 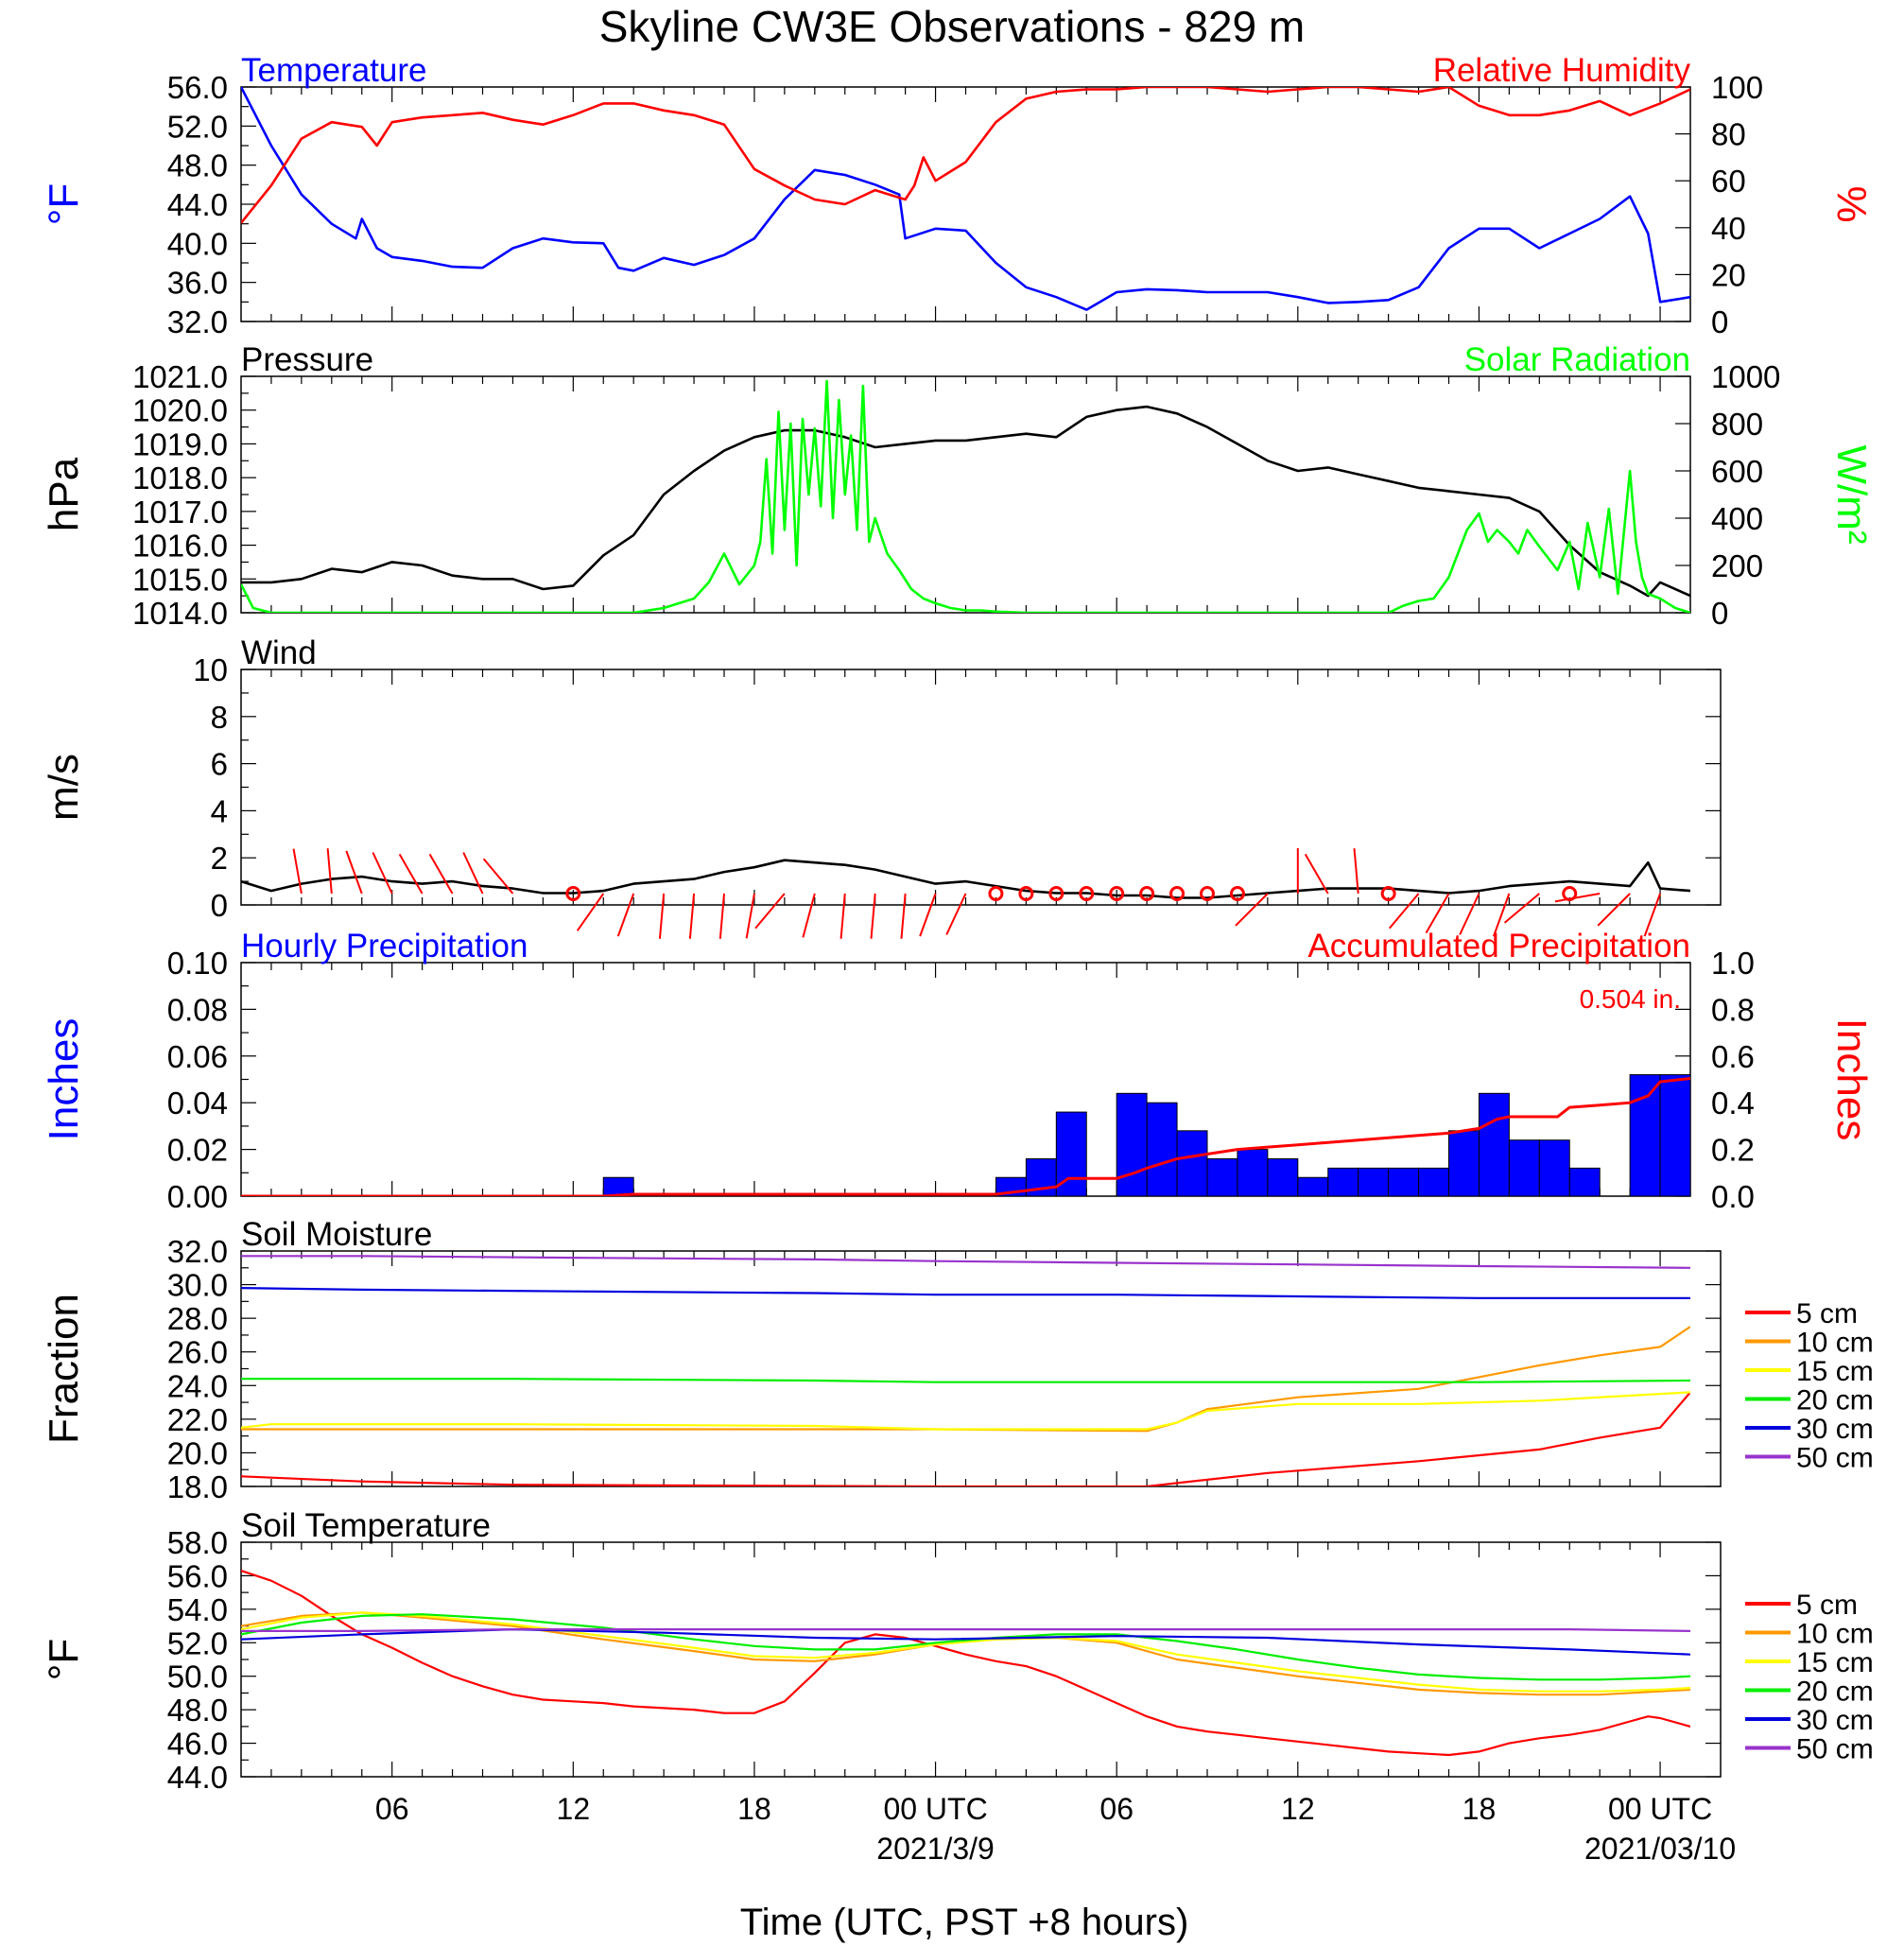 I want to click on y-left-tick-label: 54.0, so click(x=197, y=1610).